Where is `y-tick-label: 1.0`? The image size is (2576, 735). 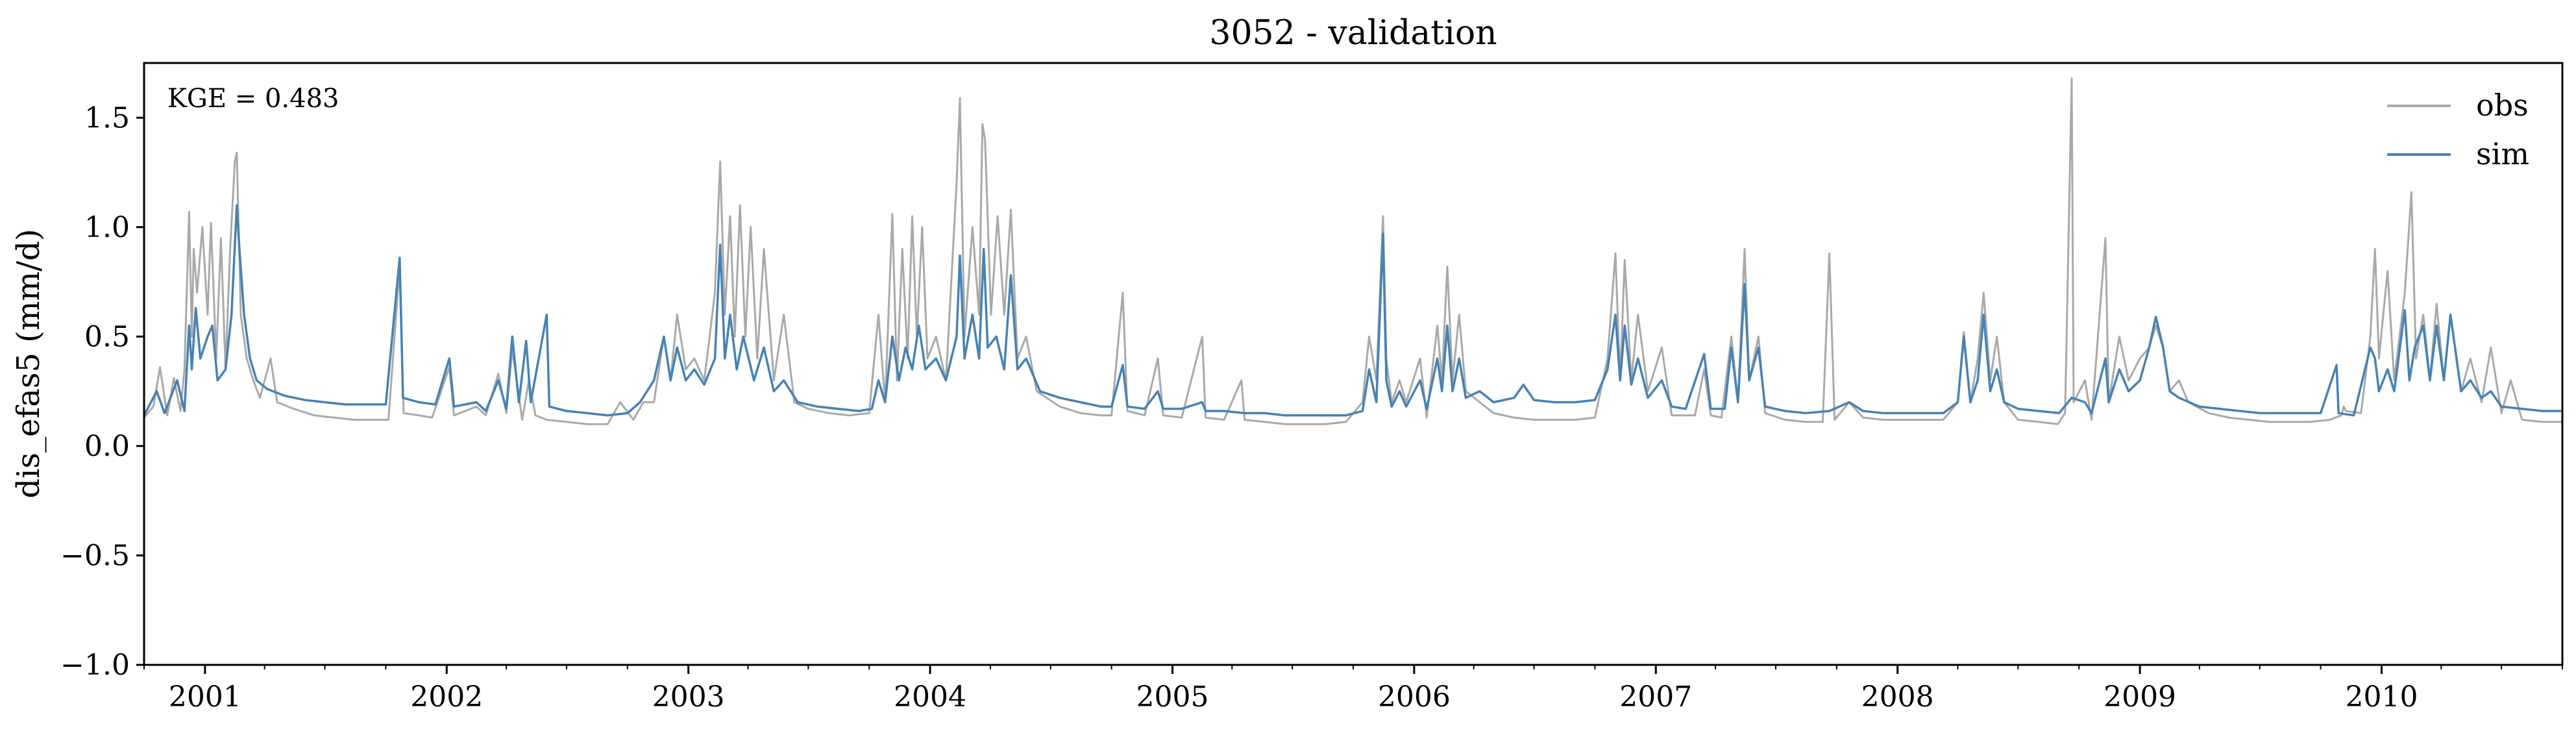 y-tick-label: 1.0 is located at coordinates (107, 227).